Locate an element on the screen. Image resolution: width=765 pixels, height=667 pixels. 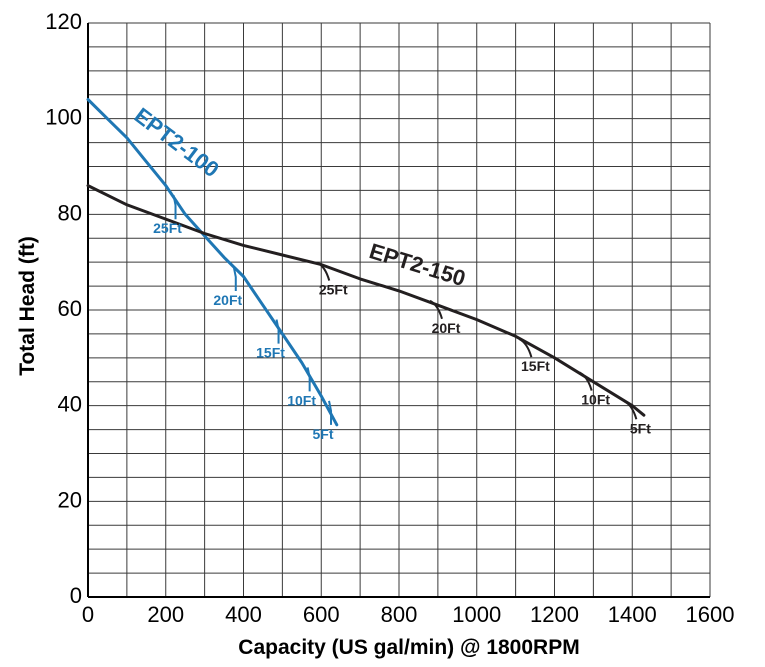
y-tick-label: 40 is located at coordinates (70, 404).